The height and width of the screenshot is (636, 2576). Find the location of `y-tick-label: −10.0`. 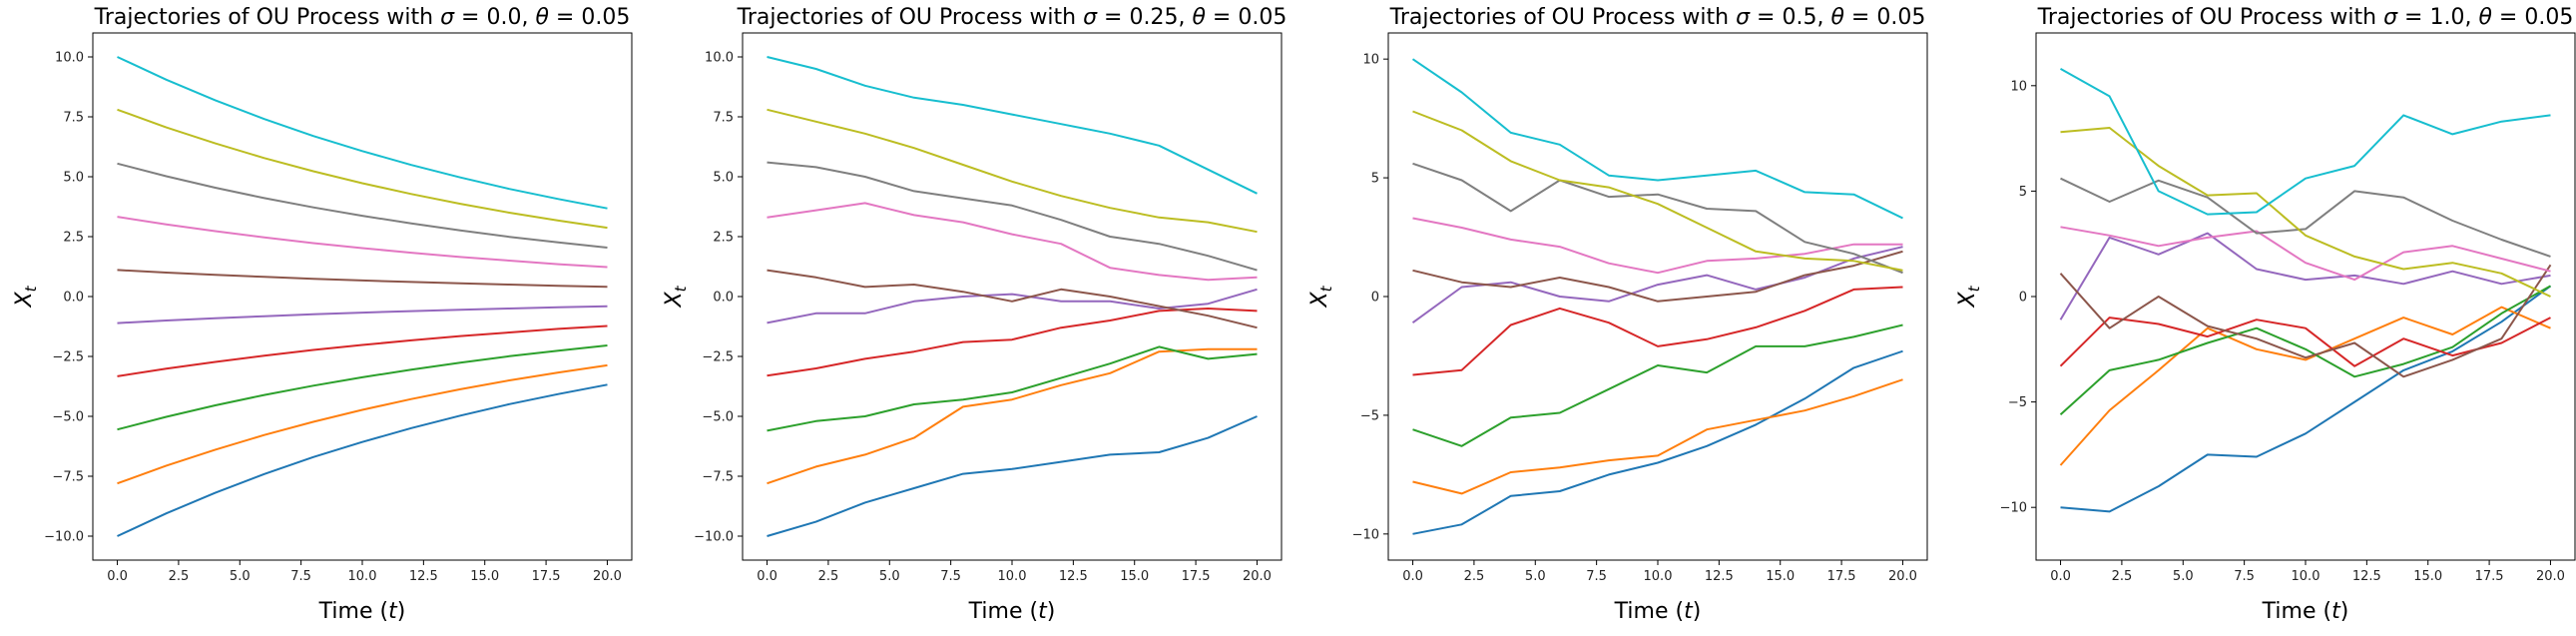

y-tick-label: −10.0 is located at coordinates (714, 537).